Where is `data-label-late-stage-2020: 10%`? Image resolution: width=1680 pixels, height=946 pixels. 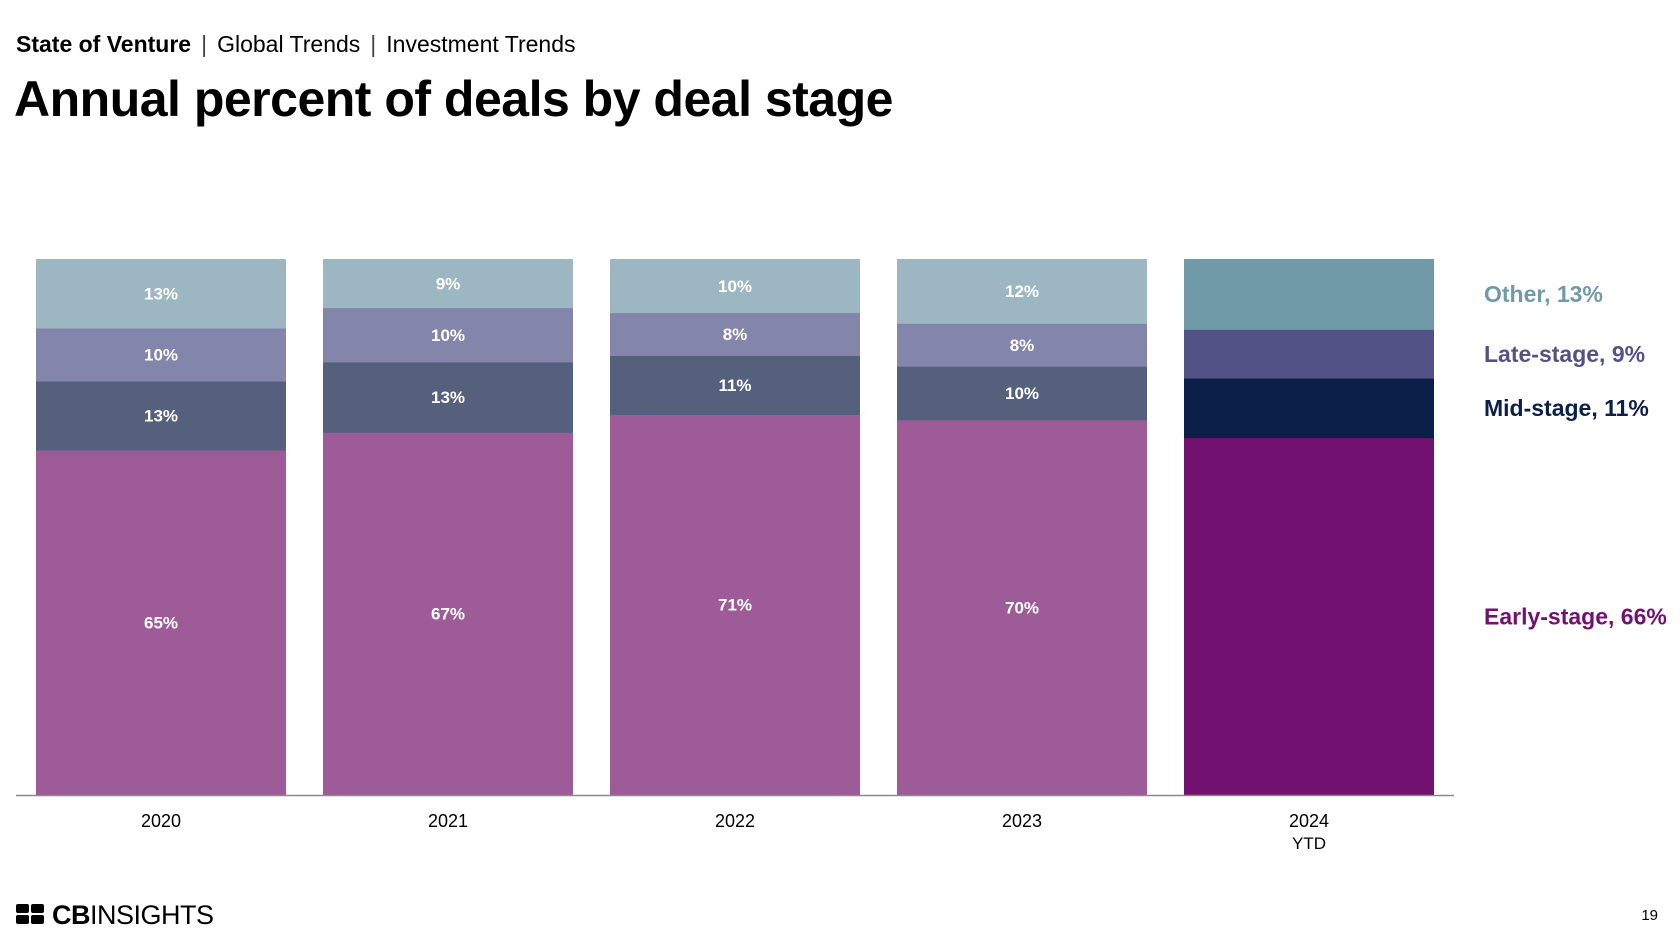 data-label-late-stage-2020: 10% is located at coordinates (161, 355).